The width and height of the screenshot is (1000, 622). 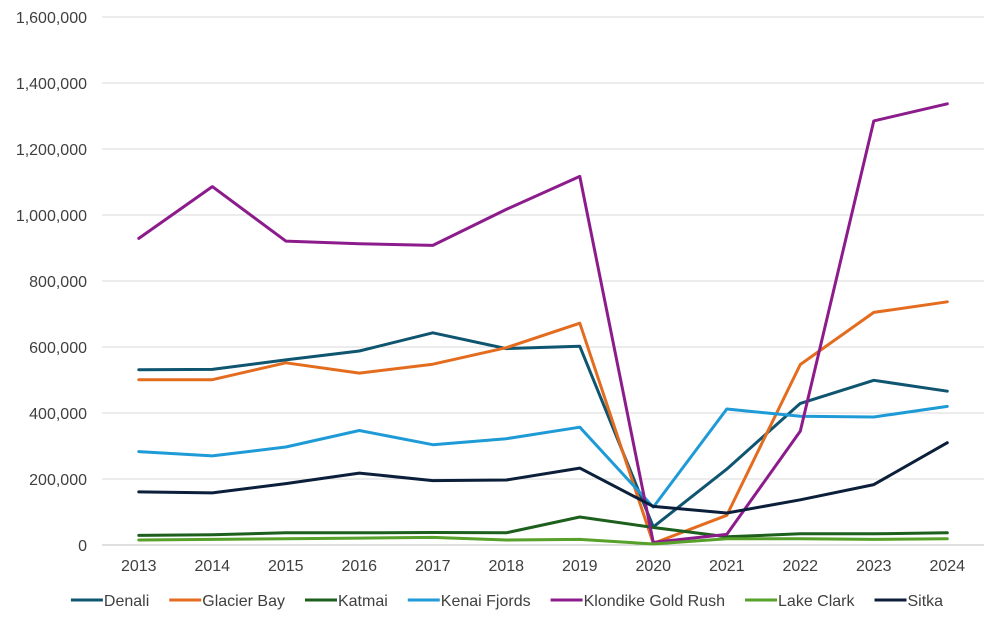 What do you see at coordinates (653, 566) in the screenshot?
I see `x-tick-label: 2020` at bounding box center [653, 566].